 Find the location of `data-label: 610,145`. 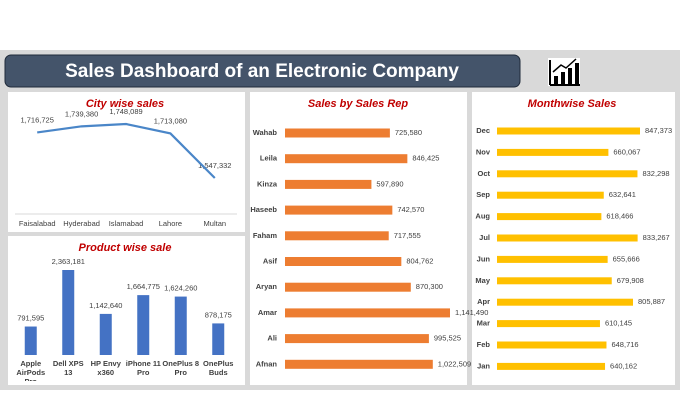

data-label: 610,145 is located at coordinates (618, 323).